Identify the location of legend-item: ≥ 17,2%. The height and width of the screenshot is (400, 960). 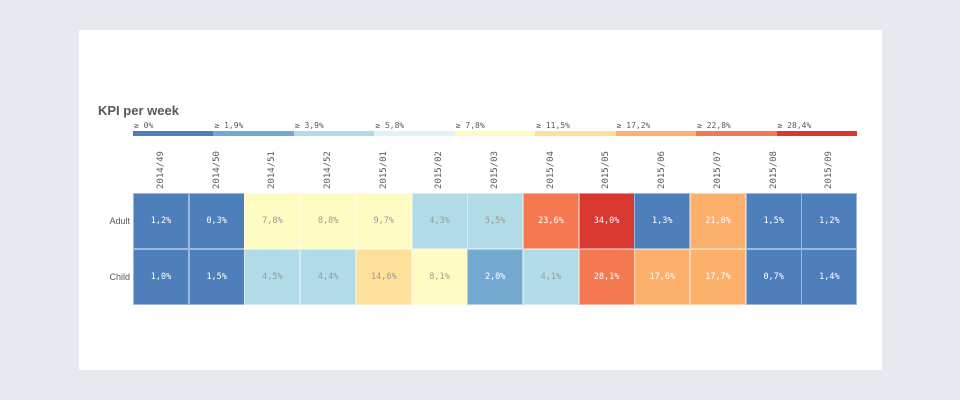
(656, 131).